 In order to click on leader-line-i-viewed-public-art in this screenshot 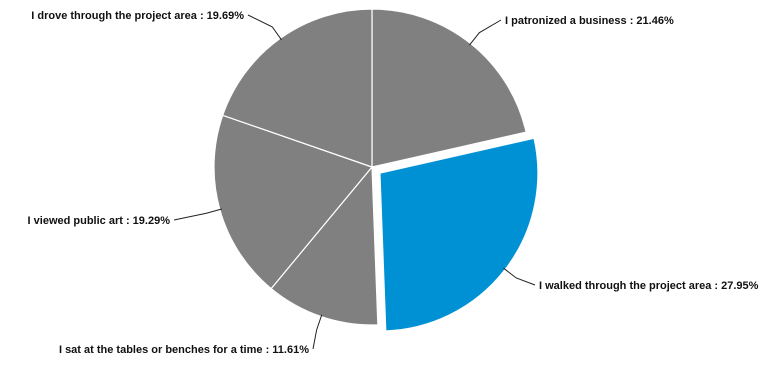, I will do `click(197, 214)`.